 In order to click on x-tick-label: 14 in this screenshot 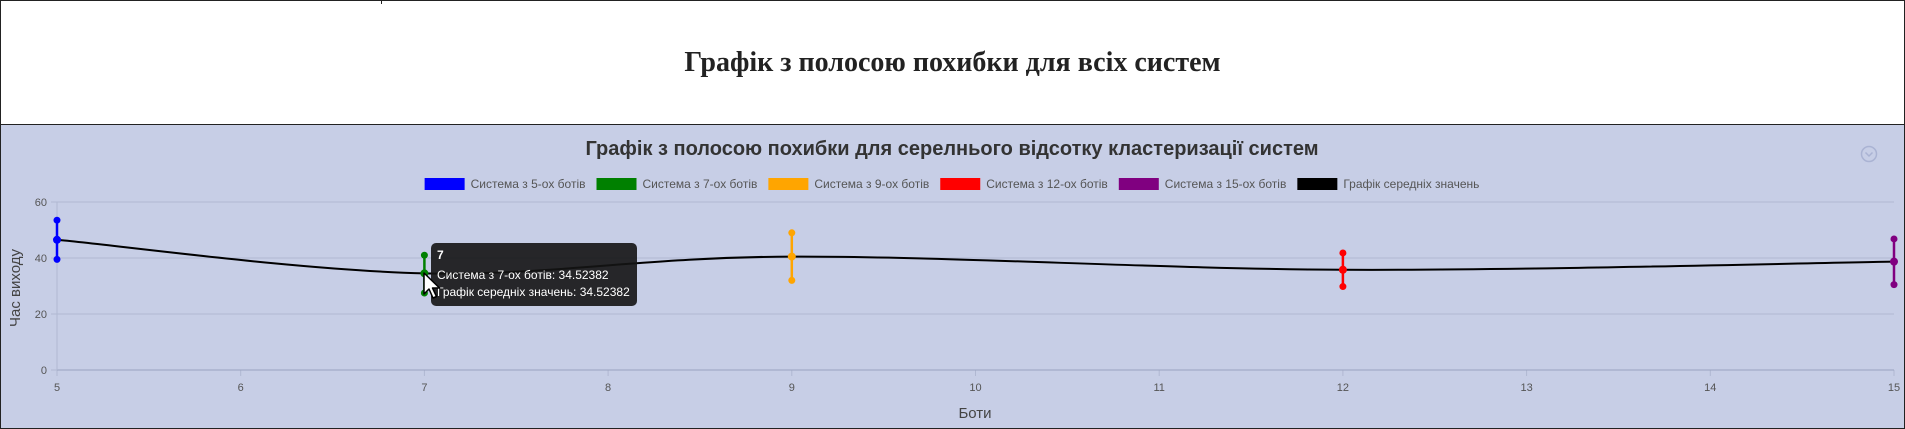, I will do `click(1710, 388)`.